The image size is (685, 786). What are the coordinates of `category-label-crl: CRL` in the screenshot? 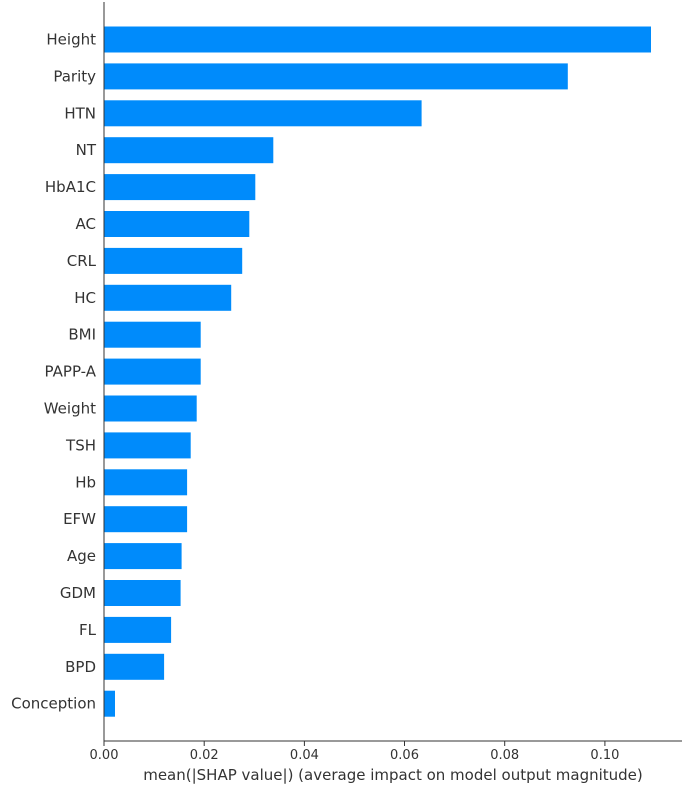 It's located at (82, 261).